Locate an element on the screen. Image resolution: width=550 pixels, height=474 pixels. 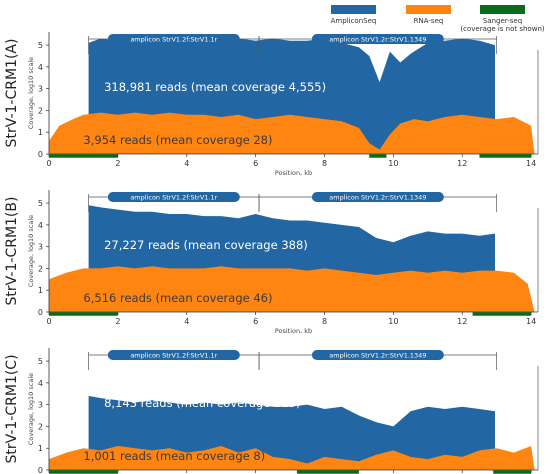
ampliconseq-reads-annotation: 8,143 reads (mean coverage 115) is located at coordinates (202, 403).